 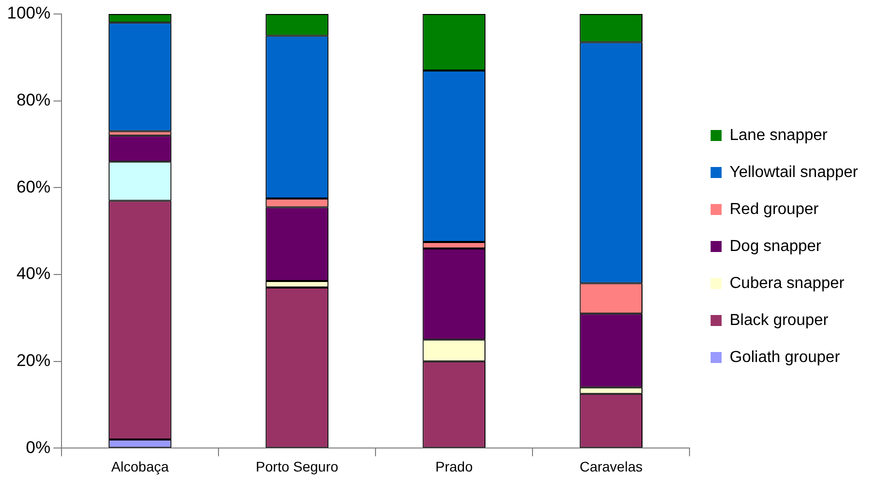 What do you see at coordinates (33, 186) in the screenshot?
I see `y-tick-label: 60%` at bounding box center [33, 186].